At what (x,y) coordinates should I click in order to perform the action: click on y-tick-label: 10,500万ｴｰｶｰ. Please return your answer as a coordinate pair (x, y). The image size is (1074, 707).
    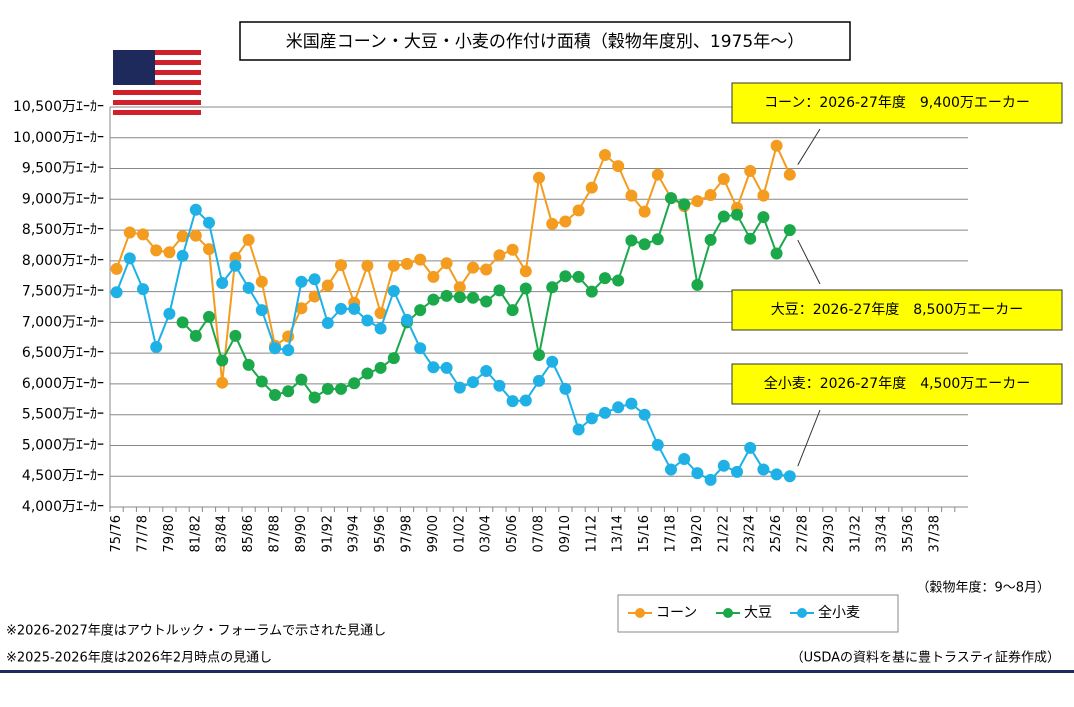
    Looking at the image, I should click on (58, 107).